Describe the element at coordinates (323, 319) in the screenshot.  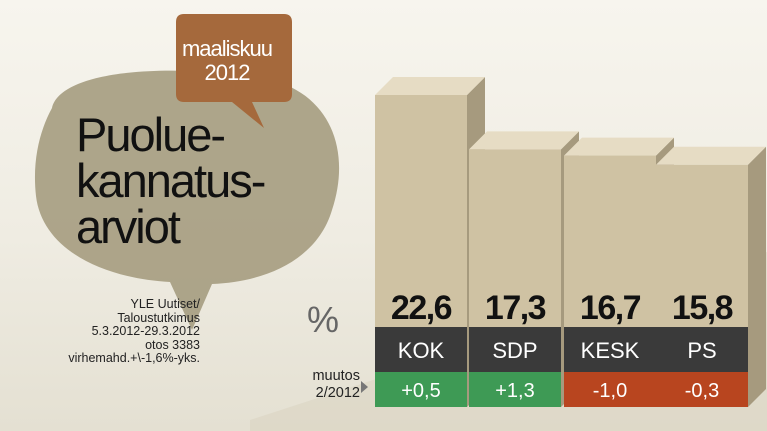
I see `unit-symbol: %` at that location.